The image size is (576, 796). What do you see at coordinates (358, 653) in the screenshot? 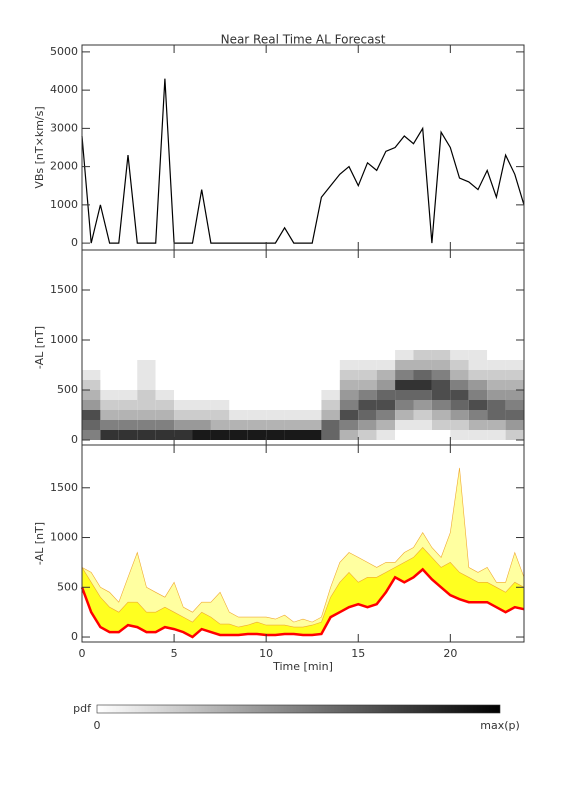
I see `x-tick-label: 15` at bounding box center [358, 653].